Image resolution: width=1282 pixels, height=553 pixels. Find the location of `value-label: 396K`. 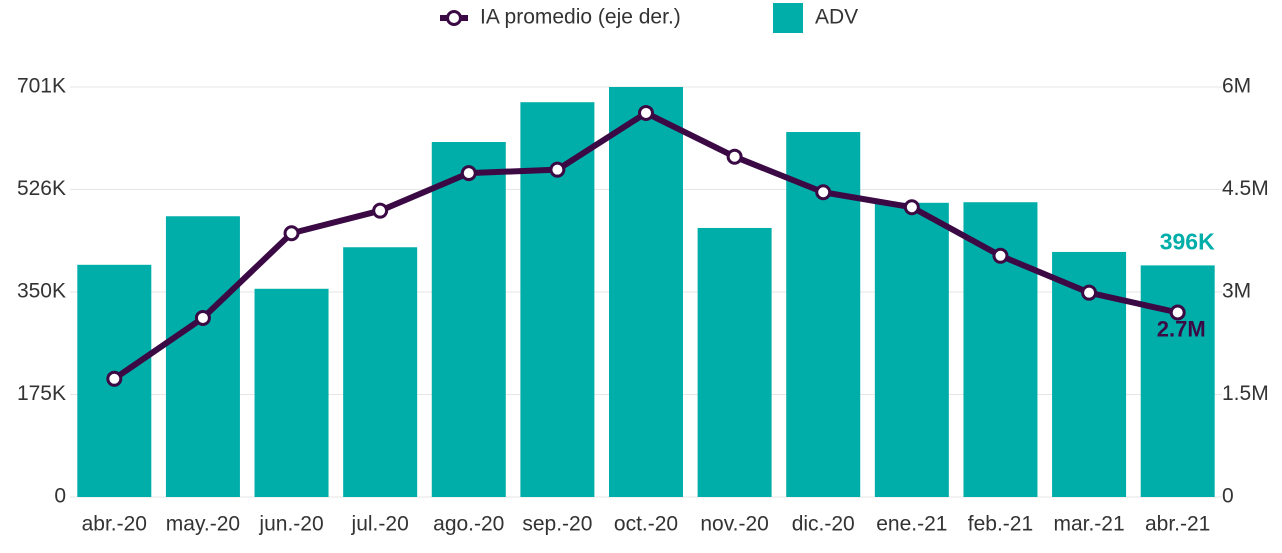

value-label: 396K is located at coordinates (1187, 241).